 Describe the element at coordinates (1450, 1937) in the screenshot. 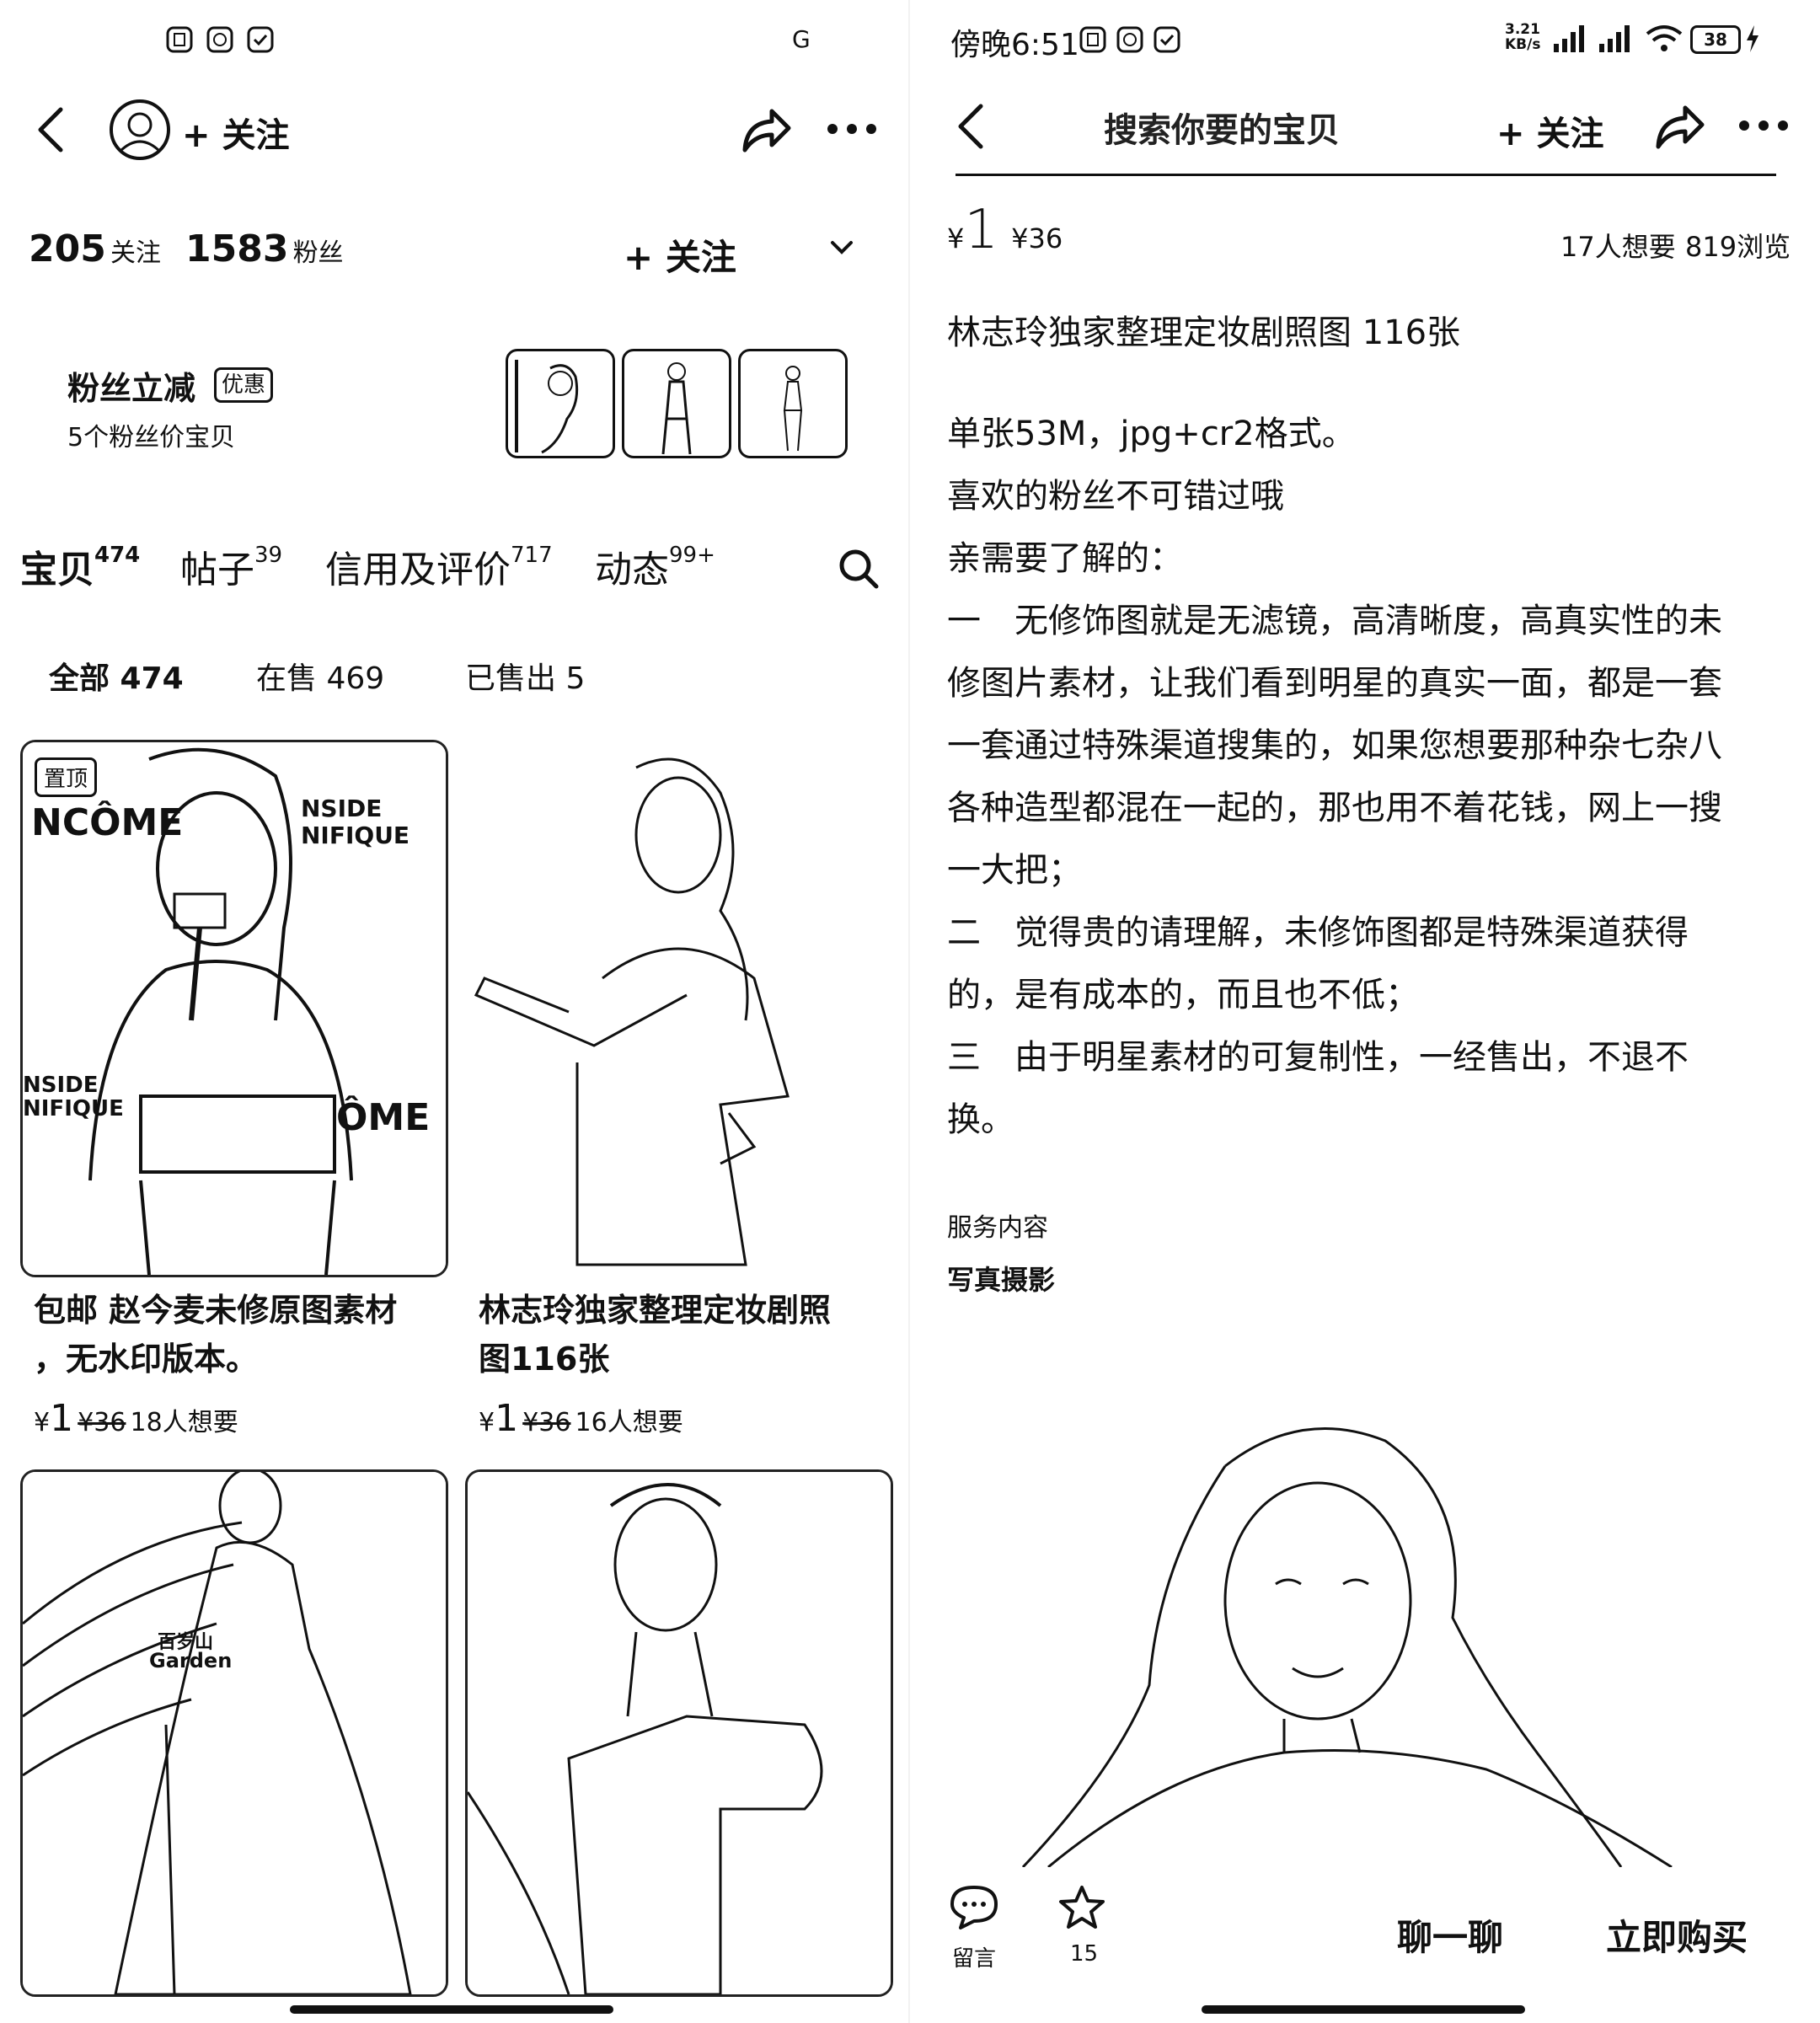

I see `chat-button: 聊一聊` at that location.